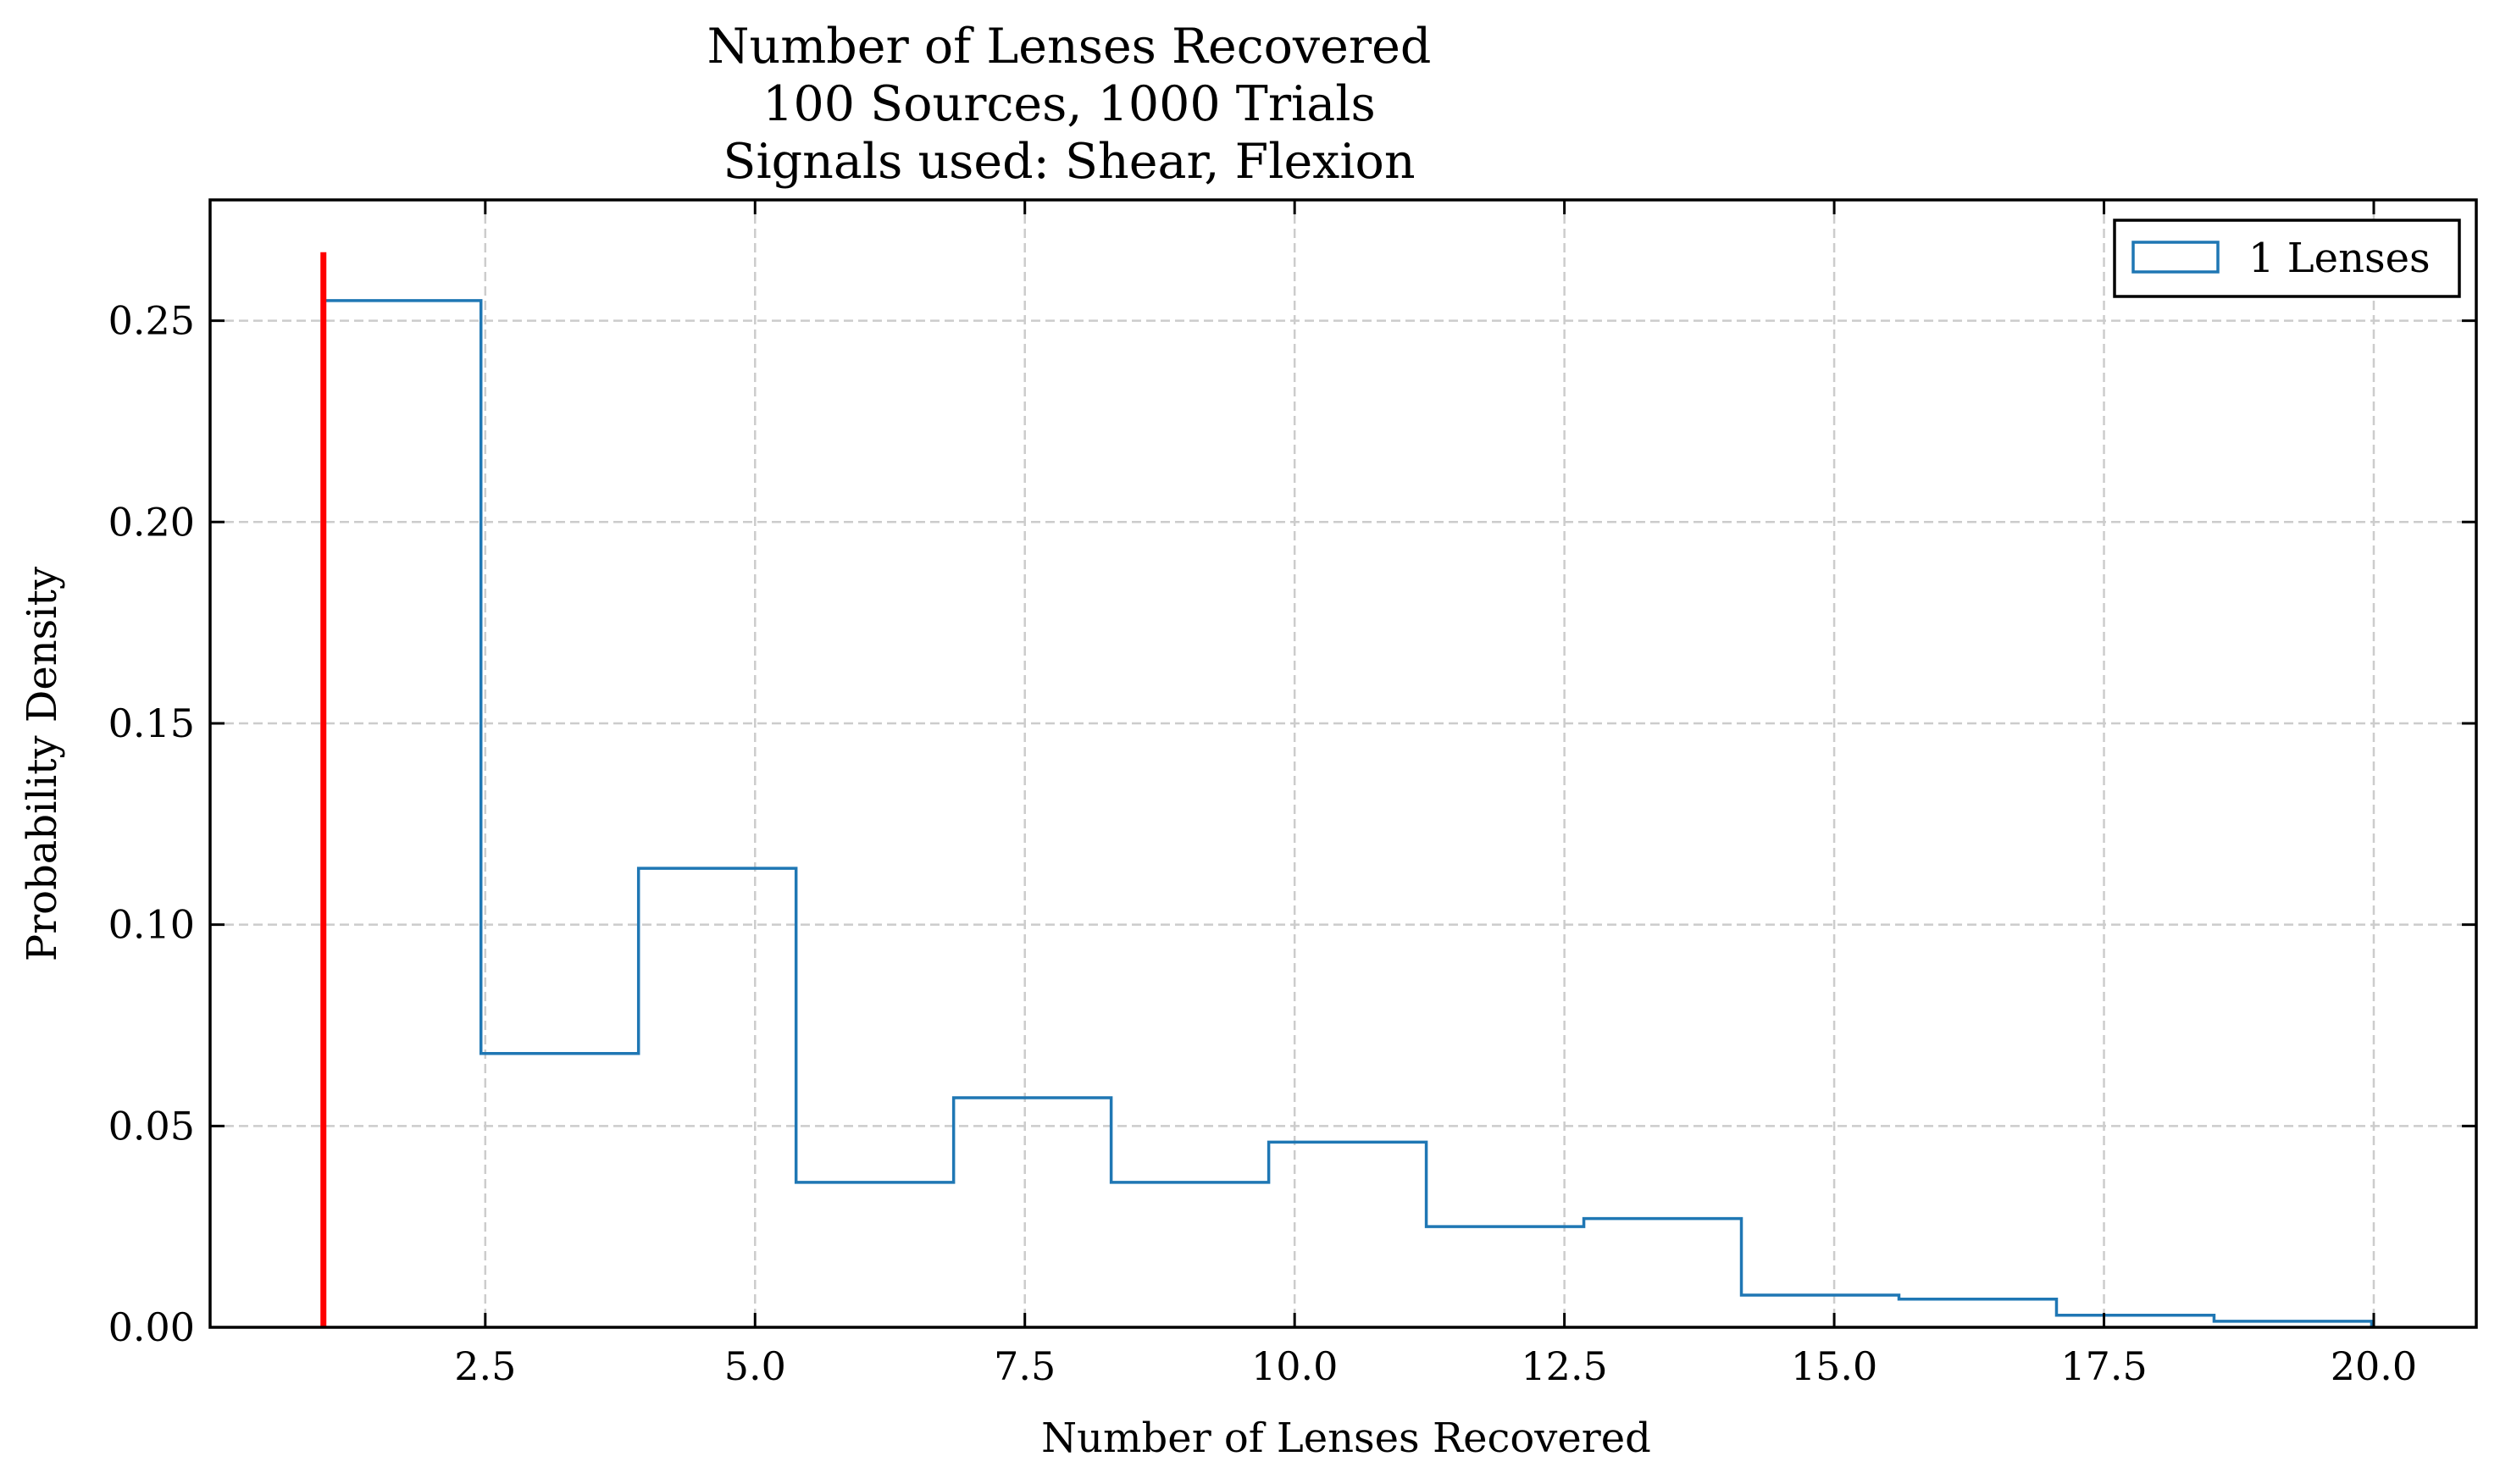 The height and width of the screenshot is (1484, 2500). Describe the element at coordinates (755, 1366) in the screenshot. I see `x-tick-label-1: 5.0` at that location.